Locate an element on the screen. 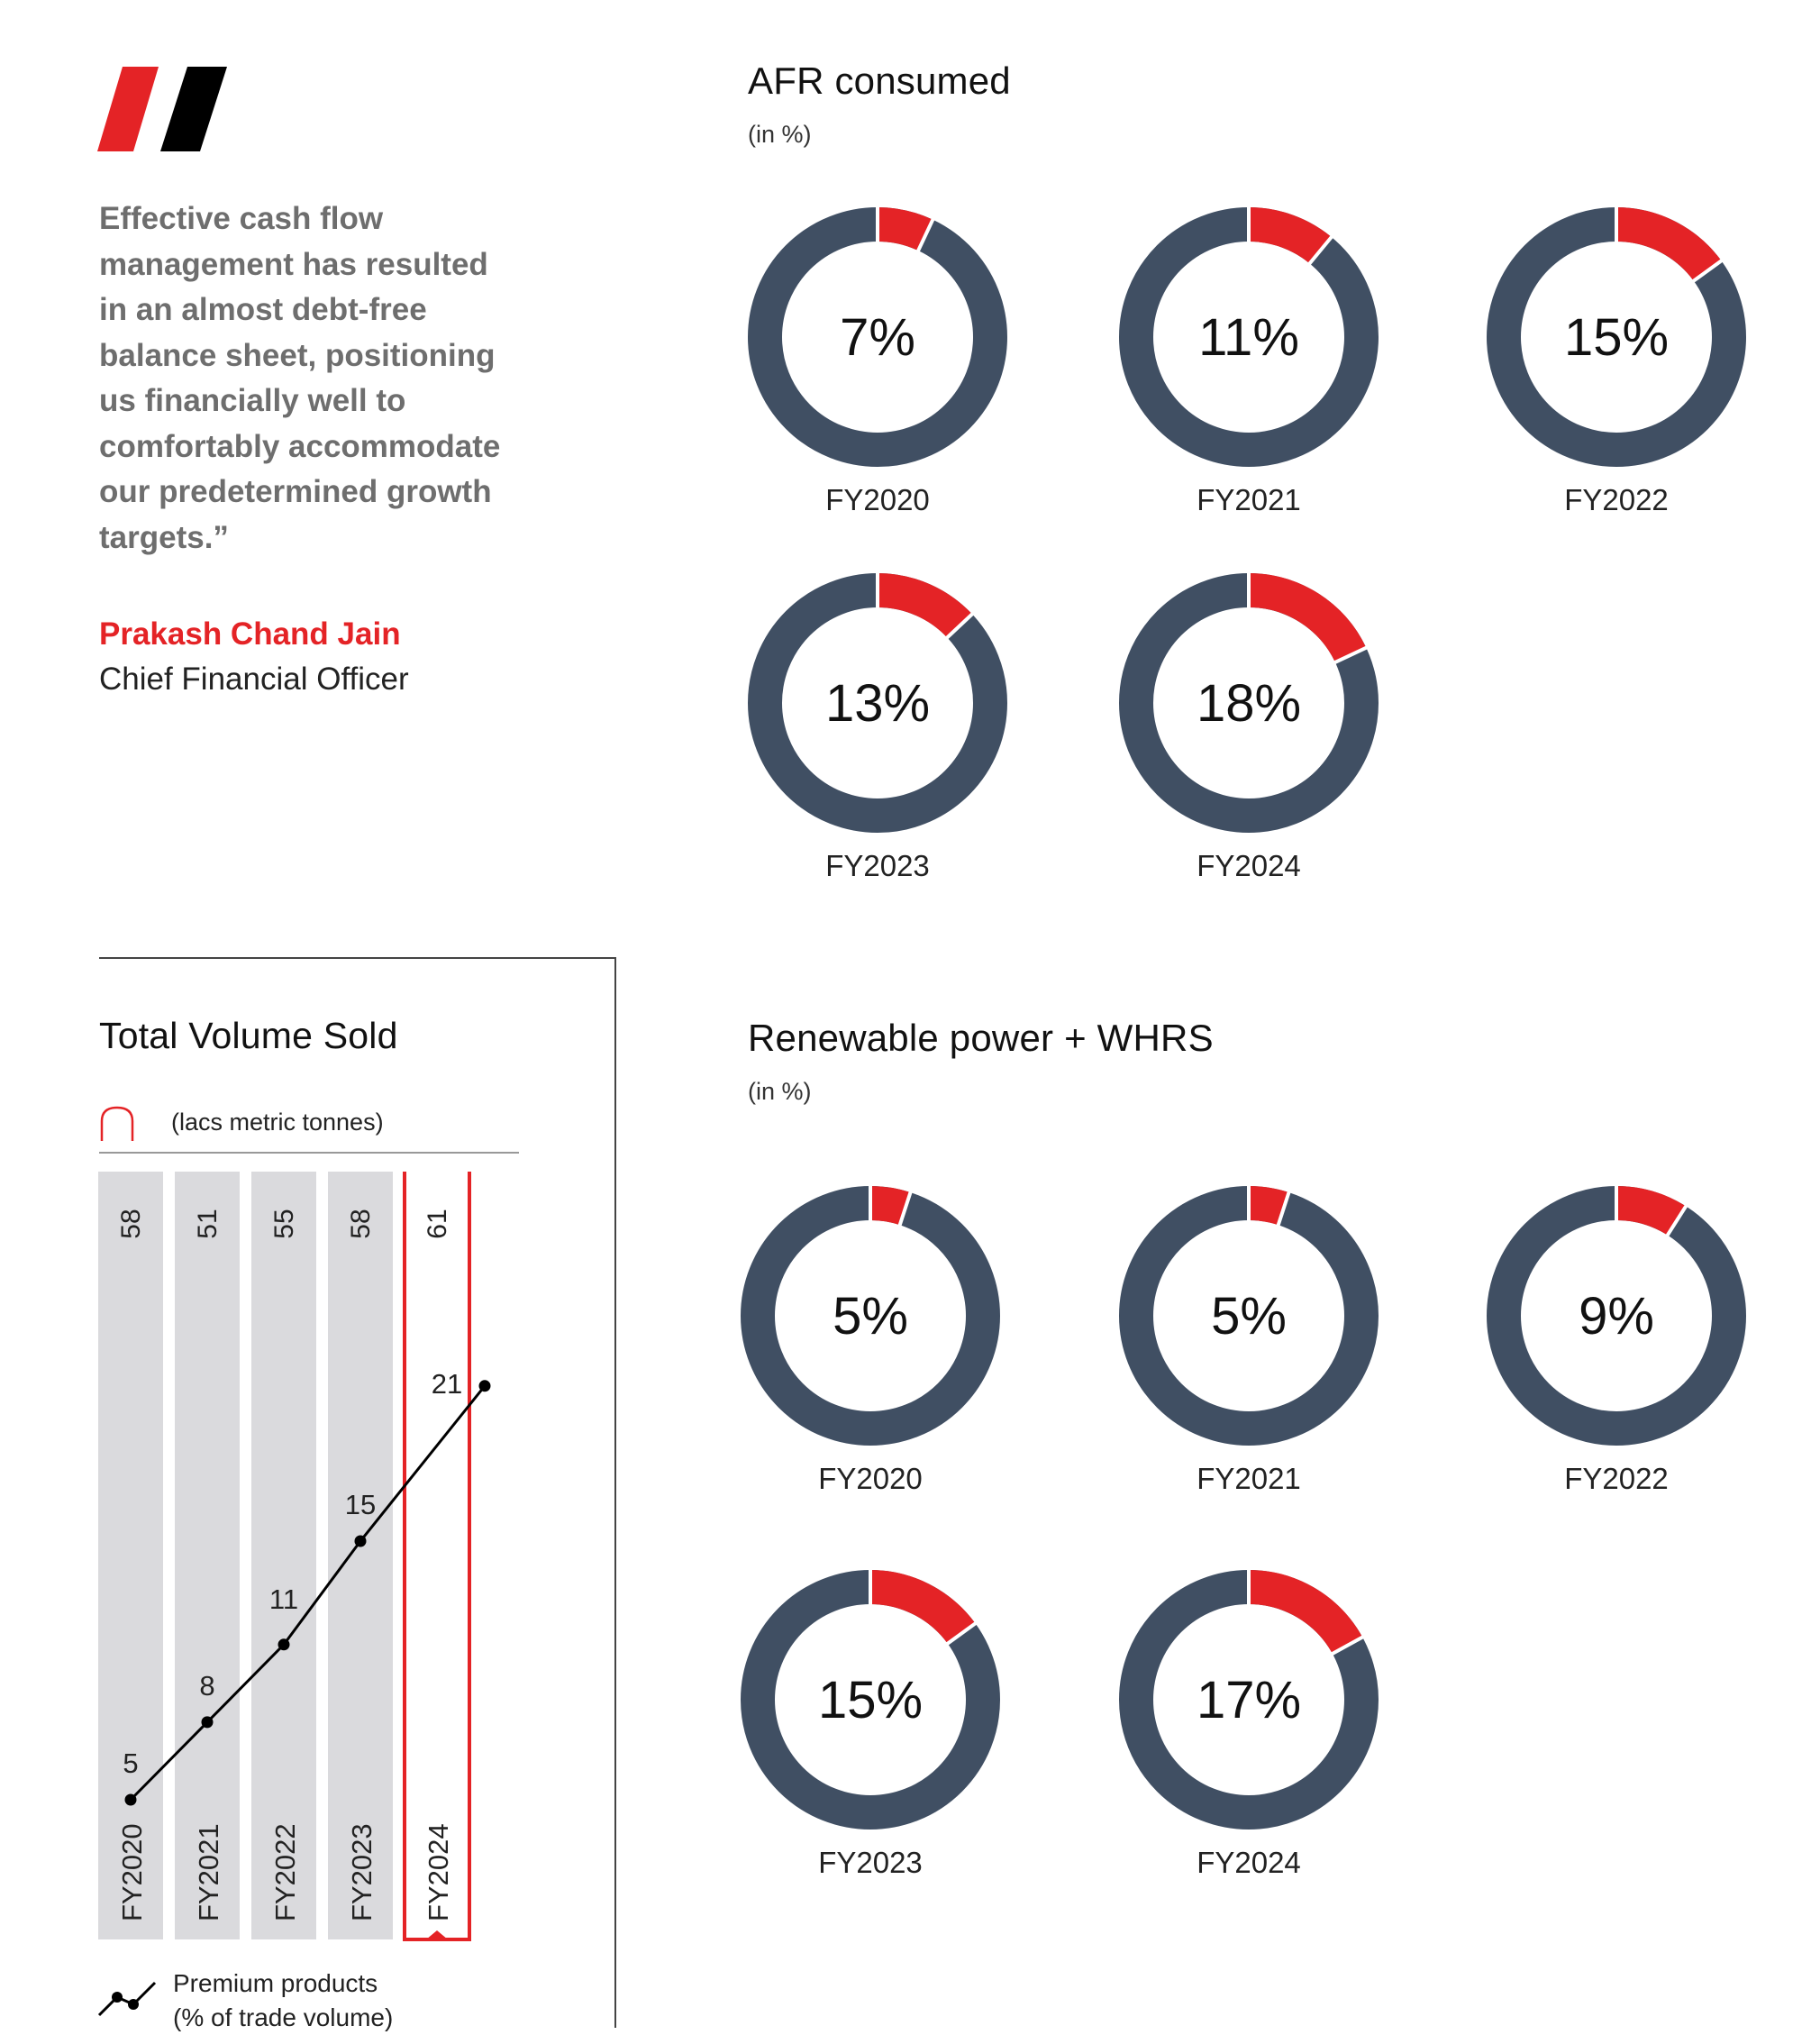 The image size is (1820, 2044). line-legend-label: Premium products is located at coordinates (276, 1983).